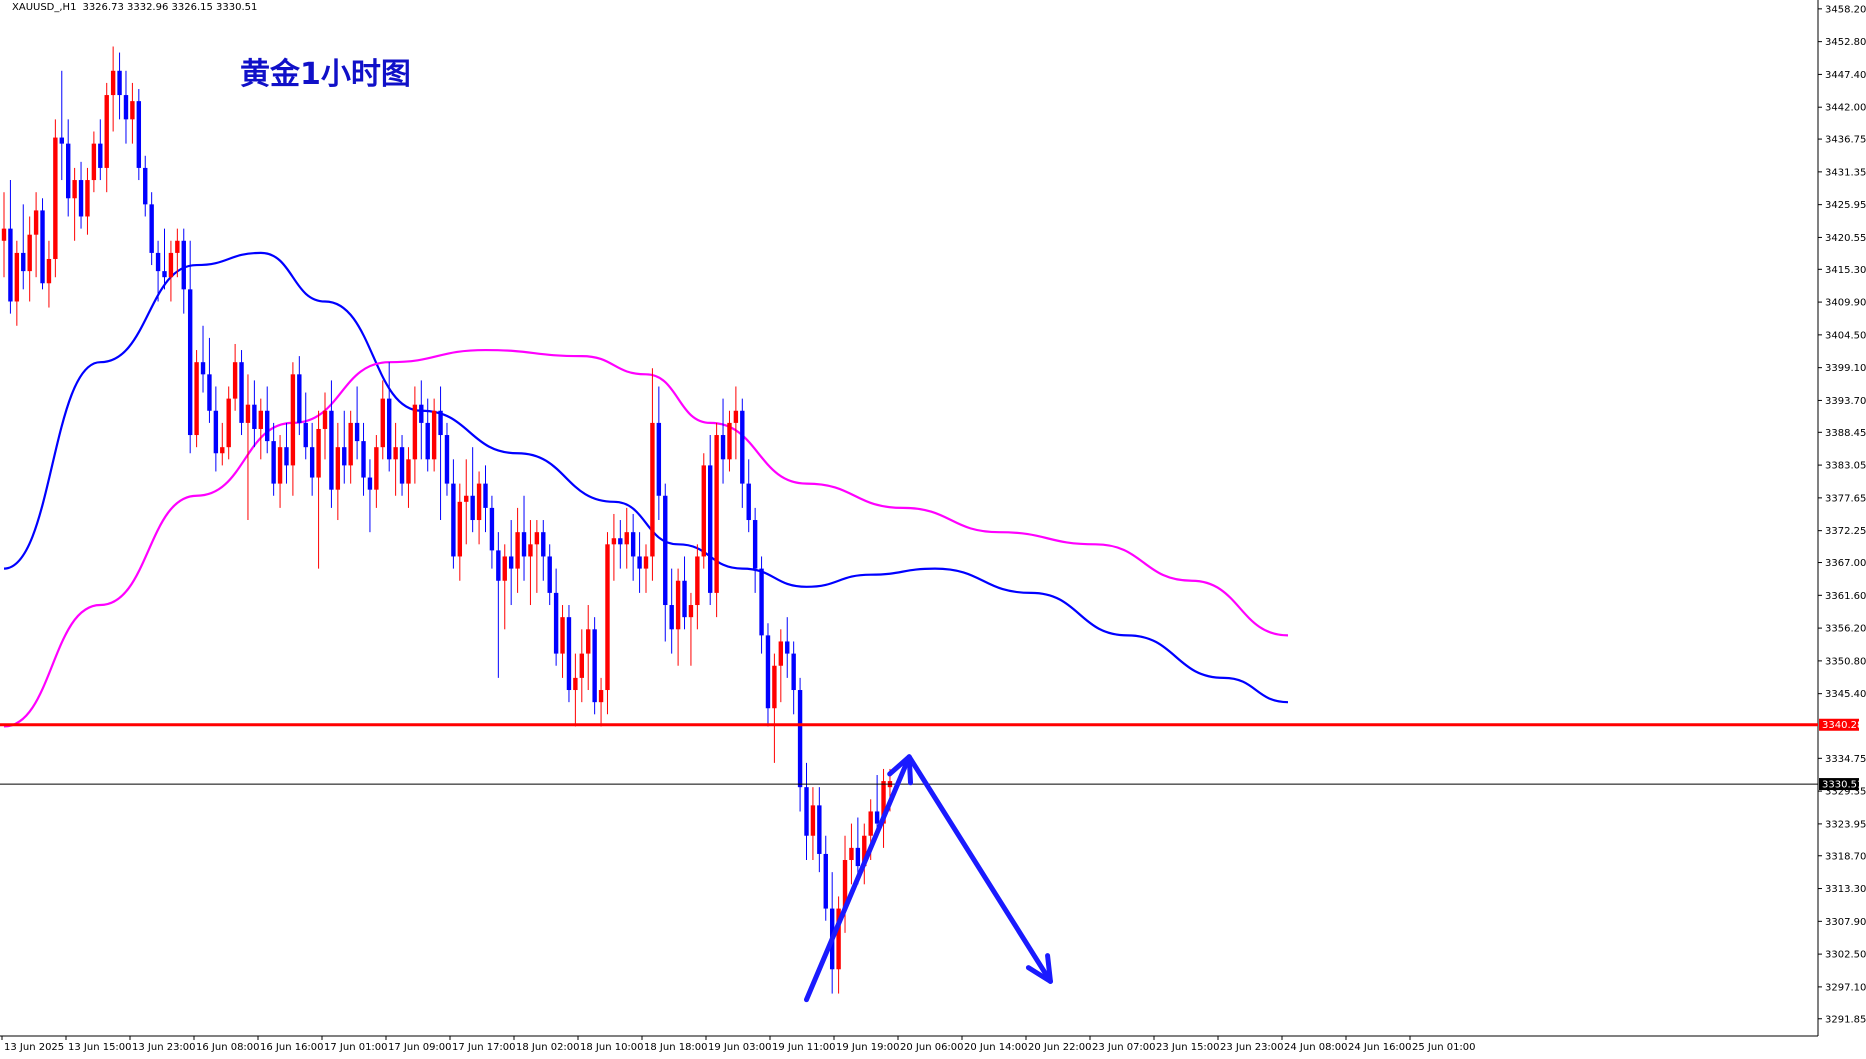 The height and width of the screenshot is (1059, 1866). Describe the element at coordinates (420, 1047) in the screenshot. I see `x-tick-label: 17 Jun 09:00` at that location.